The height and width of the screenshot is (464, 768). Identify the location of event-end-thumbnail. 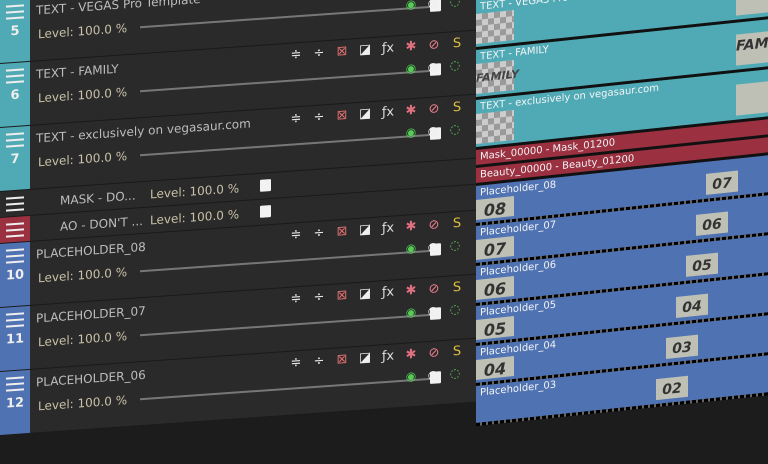
(752, 98).